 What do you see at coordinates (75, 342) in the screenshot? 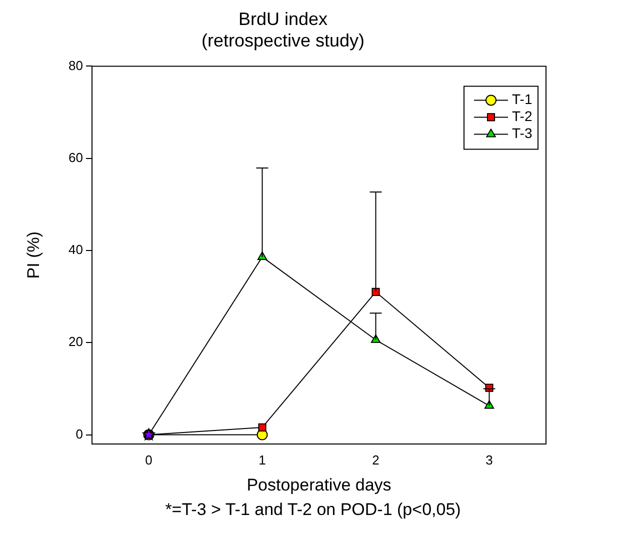
I see `y-tick-label: 20` at bounding box center [75, 342].